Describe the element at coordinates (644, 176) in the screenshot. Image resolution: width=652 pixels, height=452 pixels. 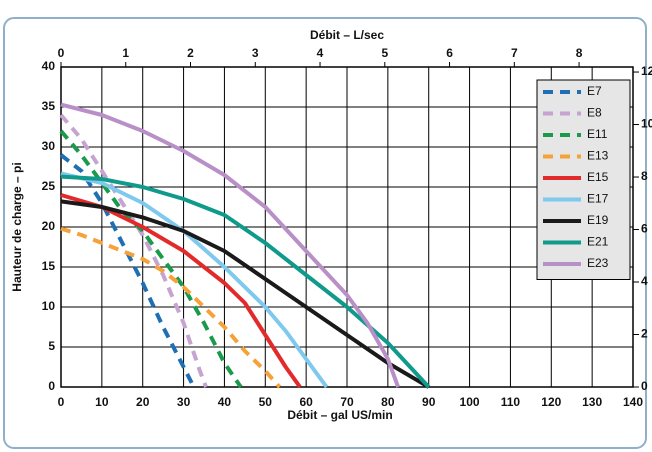
I see `y2-tick-label: 8` at that location.